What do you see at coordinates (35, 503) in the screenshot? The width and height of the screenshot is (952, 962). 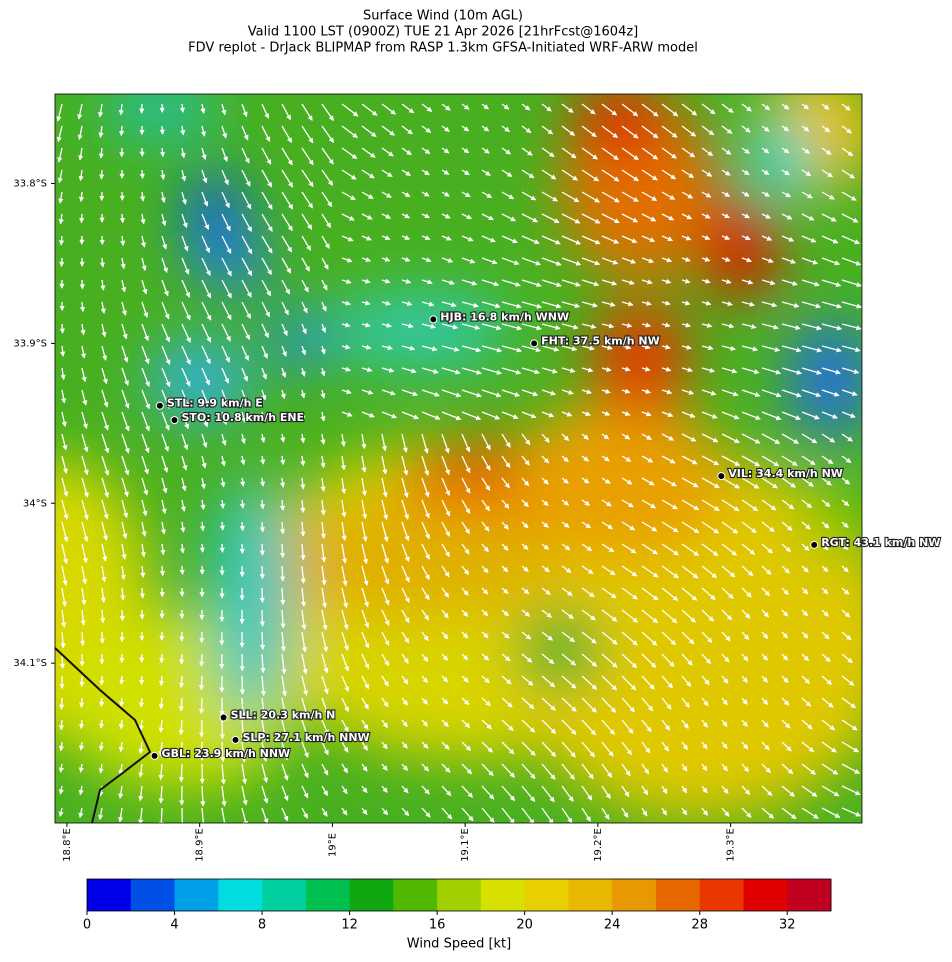 I see `y-tick-label: 34°S` at bounding box center [35, 503].